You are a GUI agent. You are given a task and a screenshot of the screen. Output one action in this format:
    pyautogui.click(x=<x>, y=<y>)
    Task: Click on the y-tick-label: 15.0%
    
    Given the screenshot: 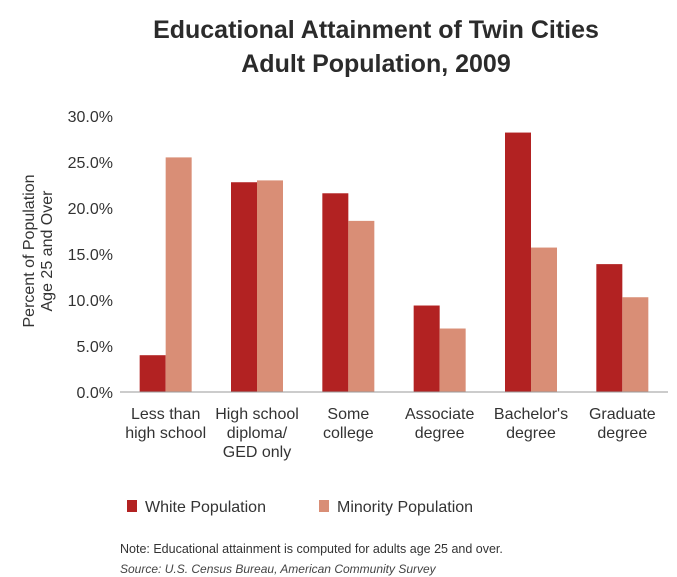 What is the action you would take?
    pyautogui.click(x=90, y=255)
    